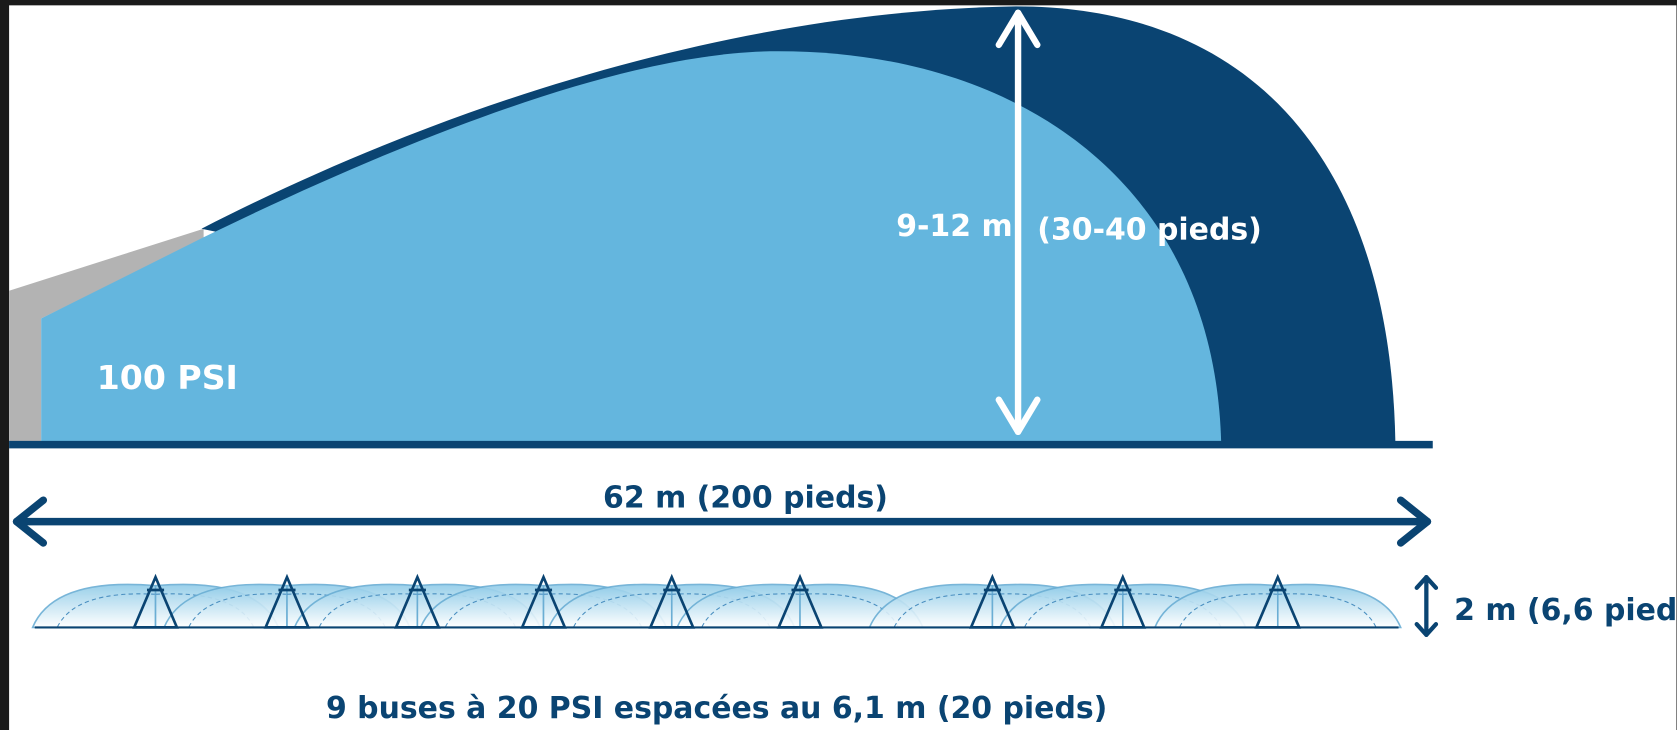 Image resolution: width=1677 pixels, height=730 pixels. I want to click on small-height-label: 2 m (6,6 pieds), so click(1565, 610).